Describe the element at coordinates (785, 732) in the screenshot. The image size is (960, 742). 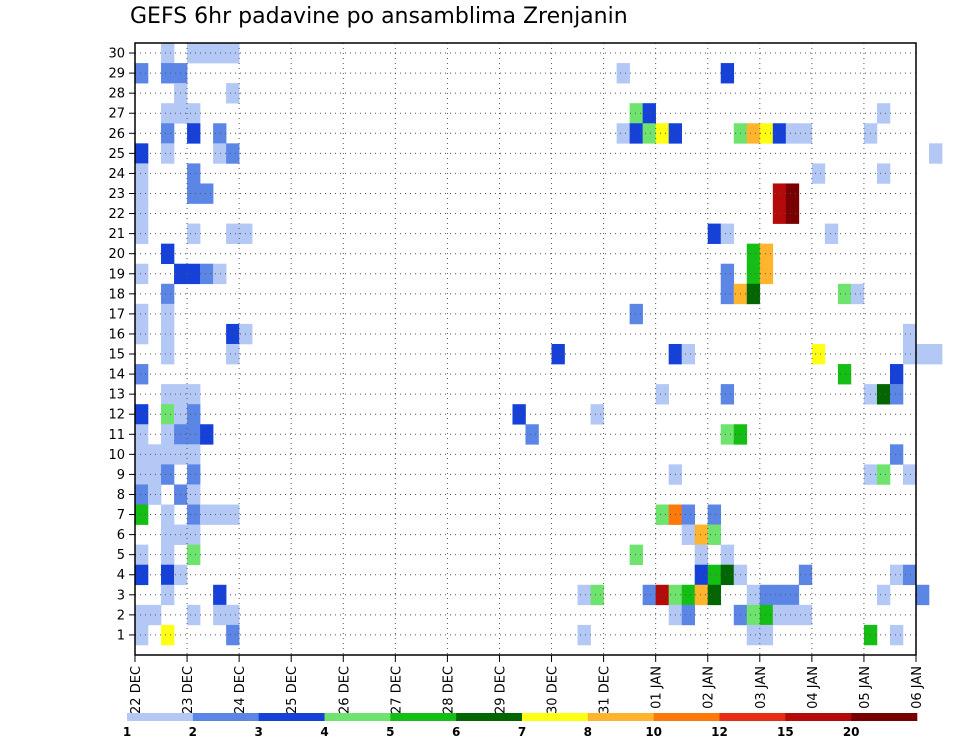
I see `legend-label: 15` at that location.